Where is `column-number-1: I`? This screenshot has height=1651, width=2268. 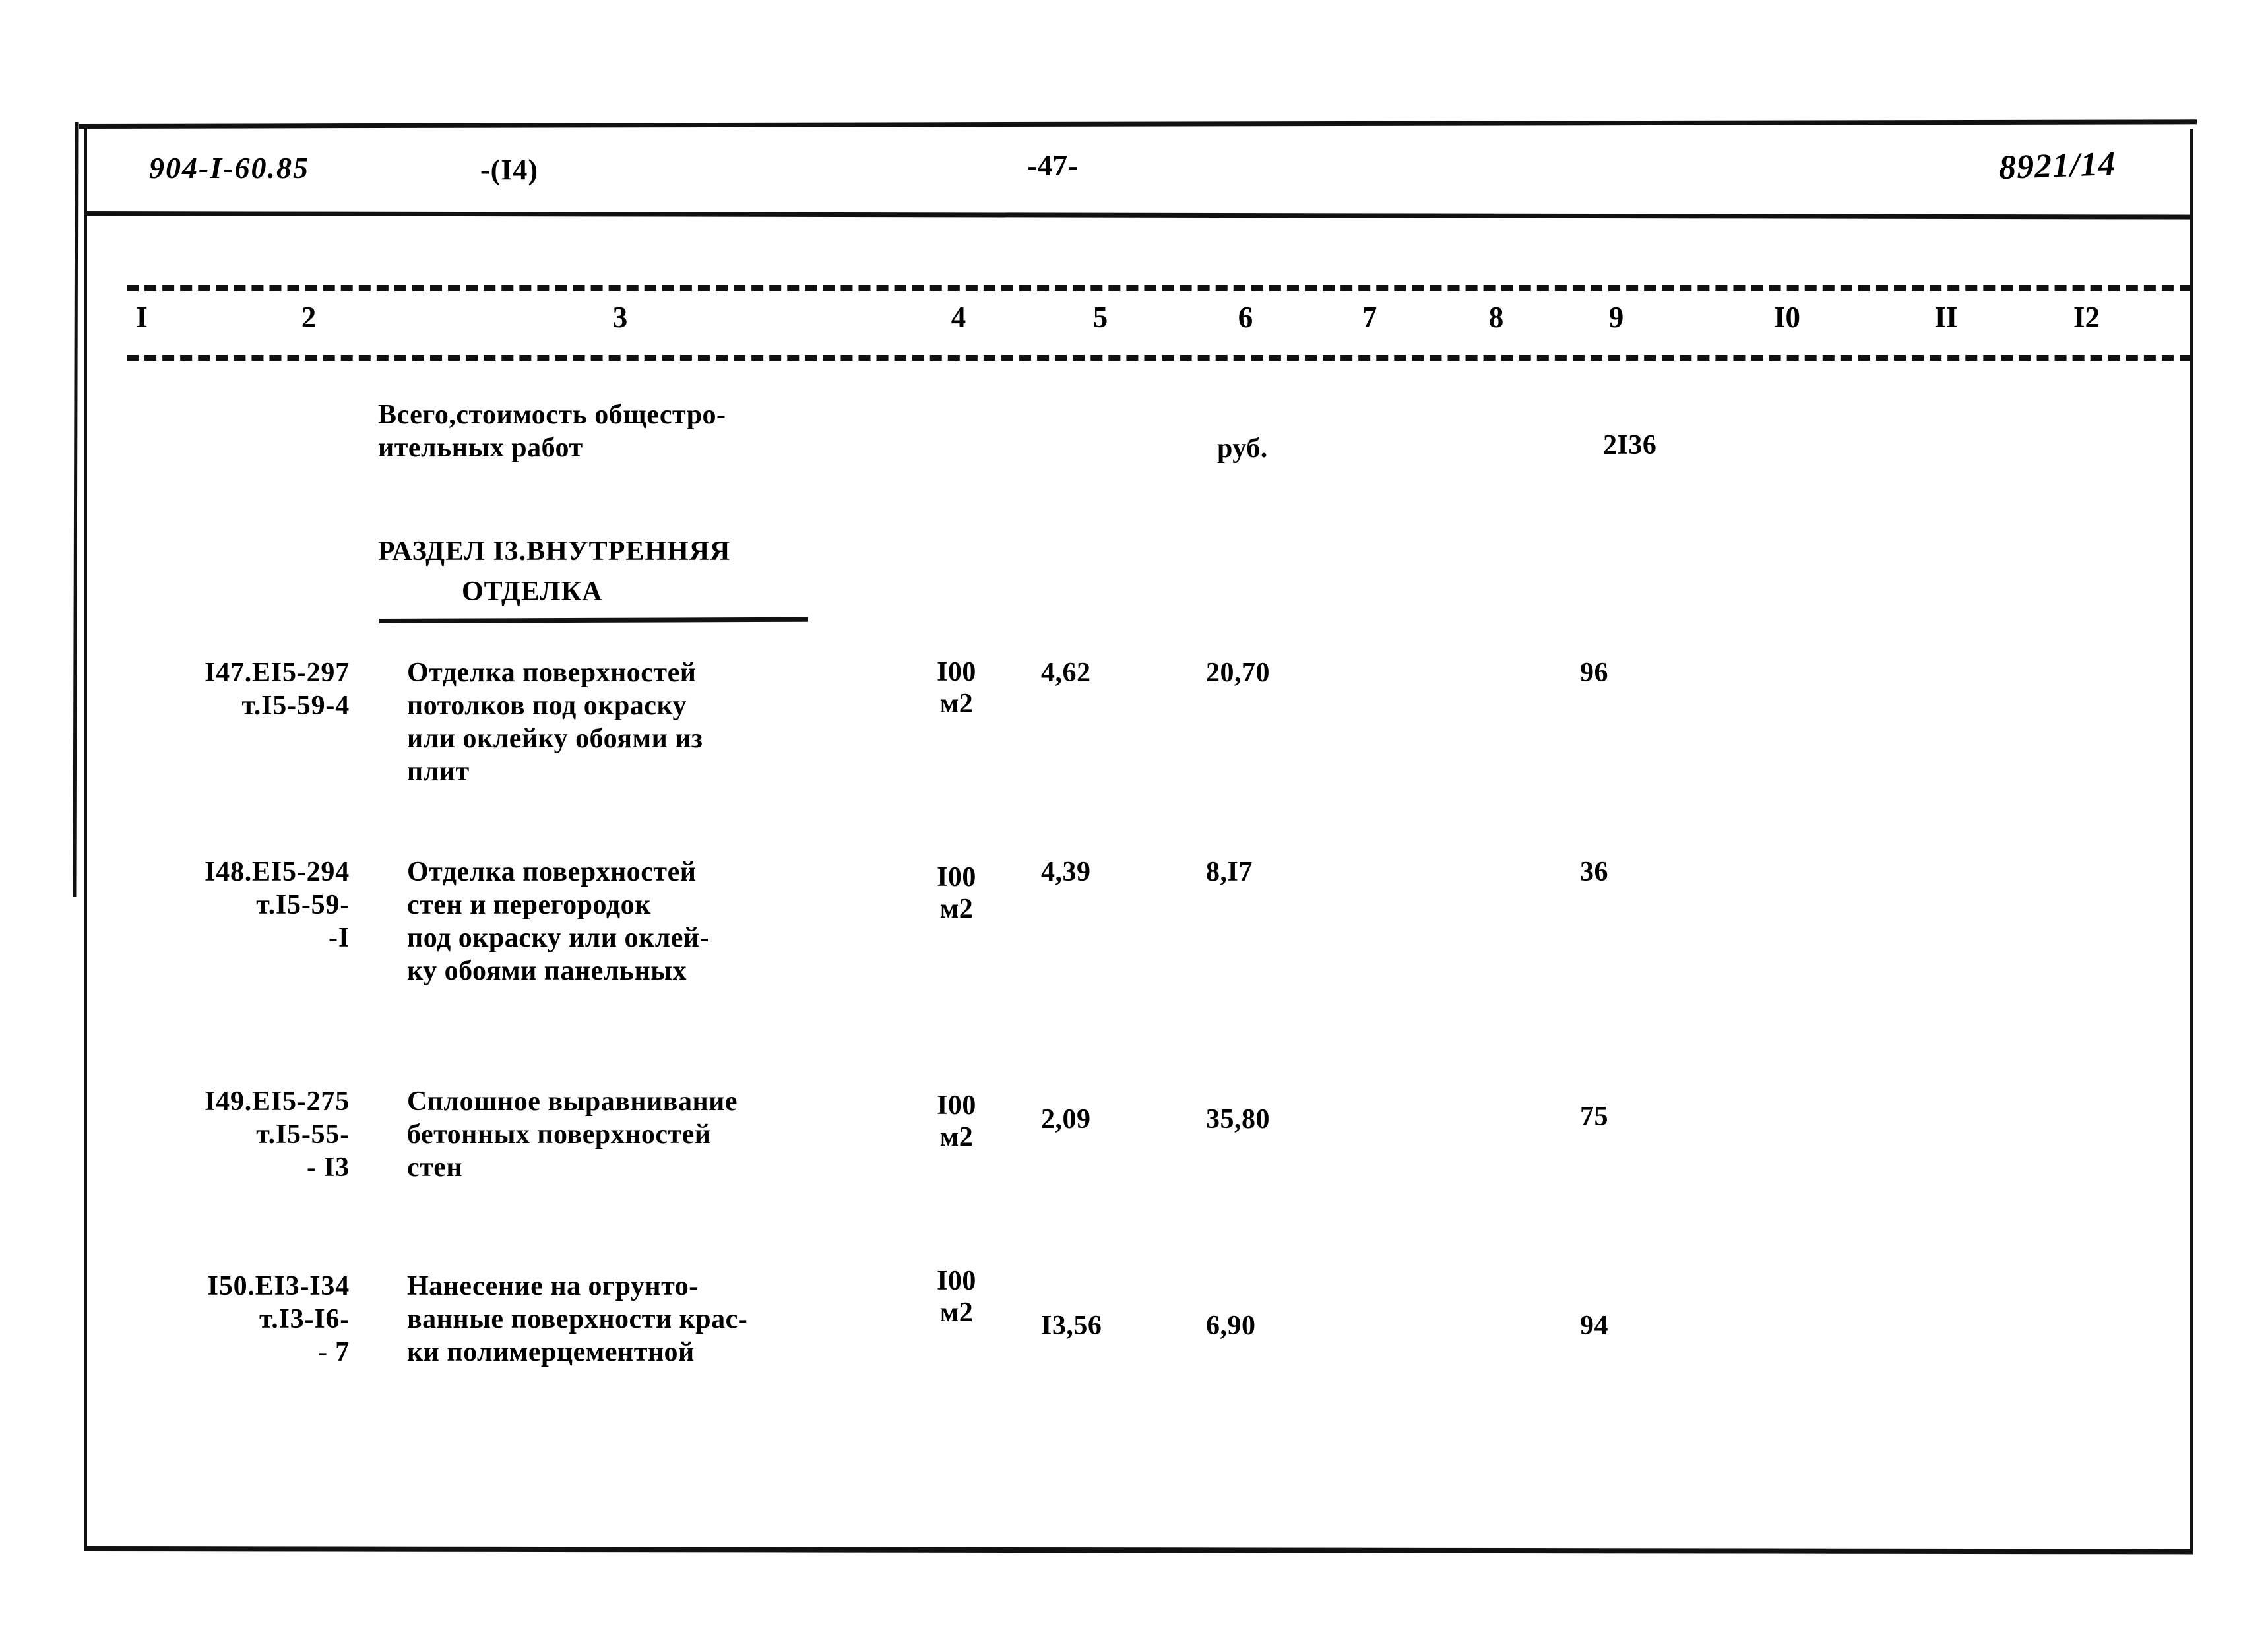 column-number-1: I is located at coordinates (142, 317).